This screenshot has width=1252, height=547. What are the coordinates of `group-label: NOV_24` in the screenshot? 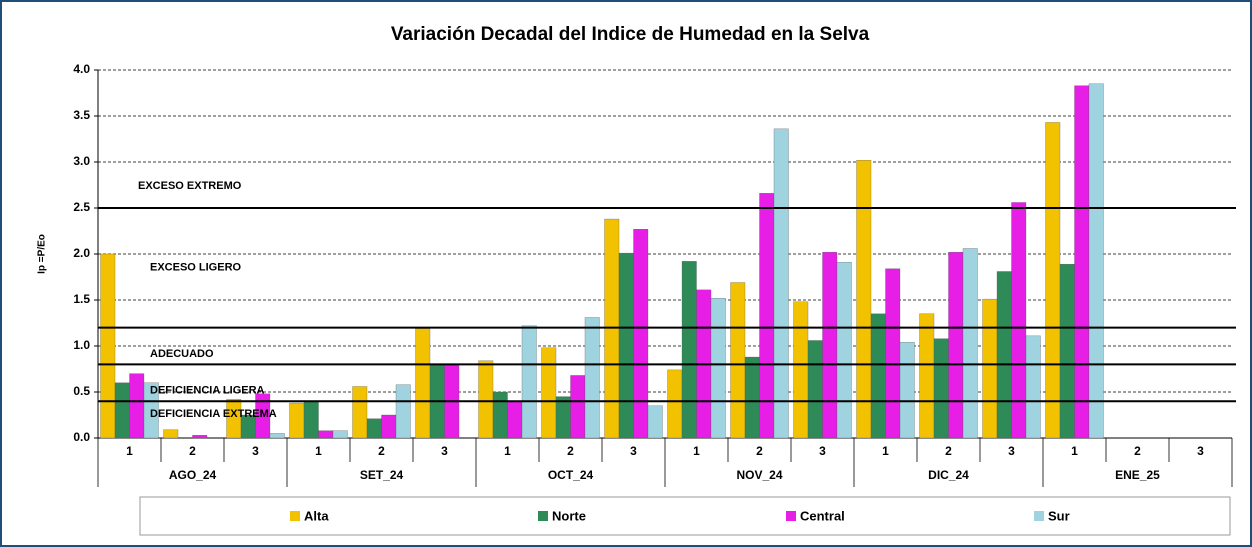 It's located at (759, 475).